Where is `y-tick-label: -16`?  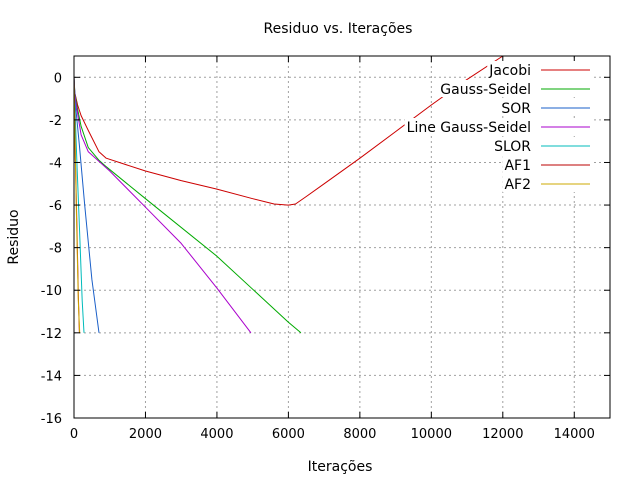
y-tick-label: -16 is located at coordinates (51, 419).